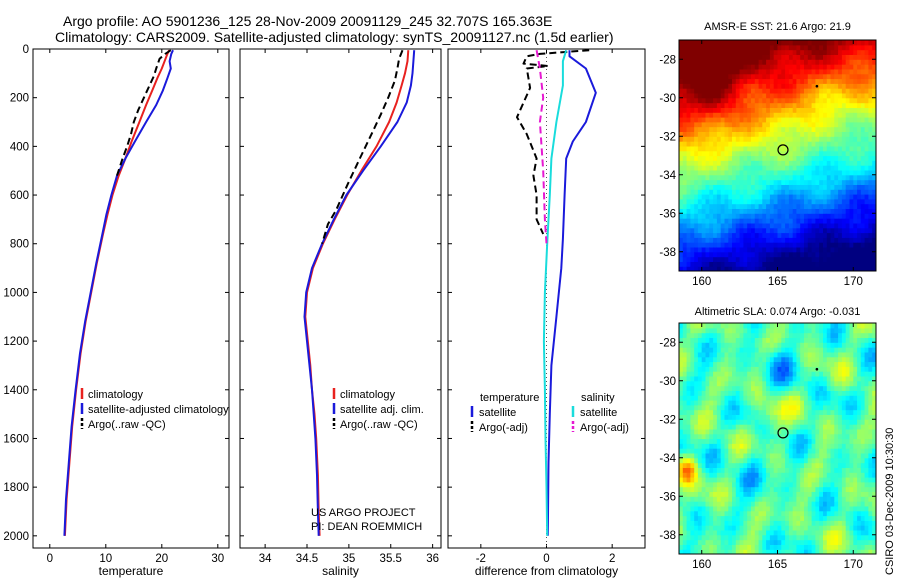 This screenshot has height=580, width=900. I want to click on map-x-tick-label: 165, so click(777, 282).